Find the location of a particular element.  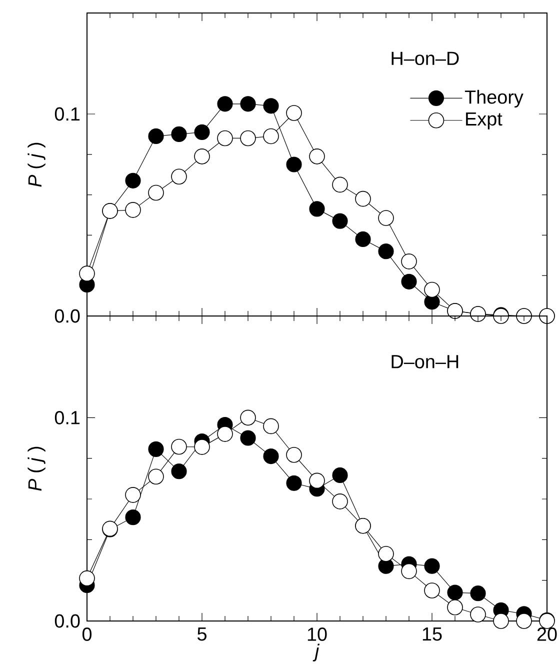

x-tick-label: 20 is located at coordinates (547, 634).